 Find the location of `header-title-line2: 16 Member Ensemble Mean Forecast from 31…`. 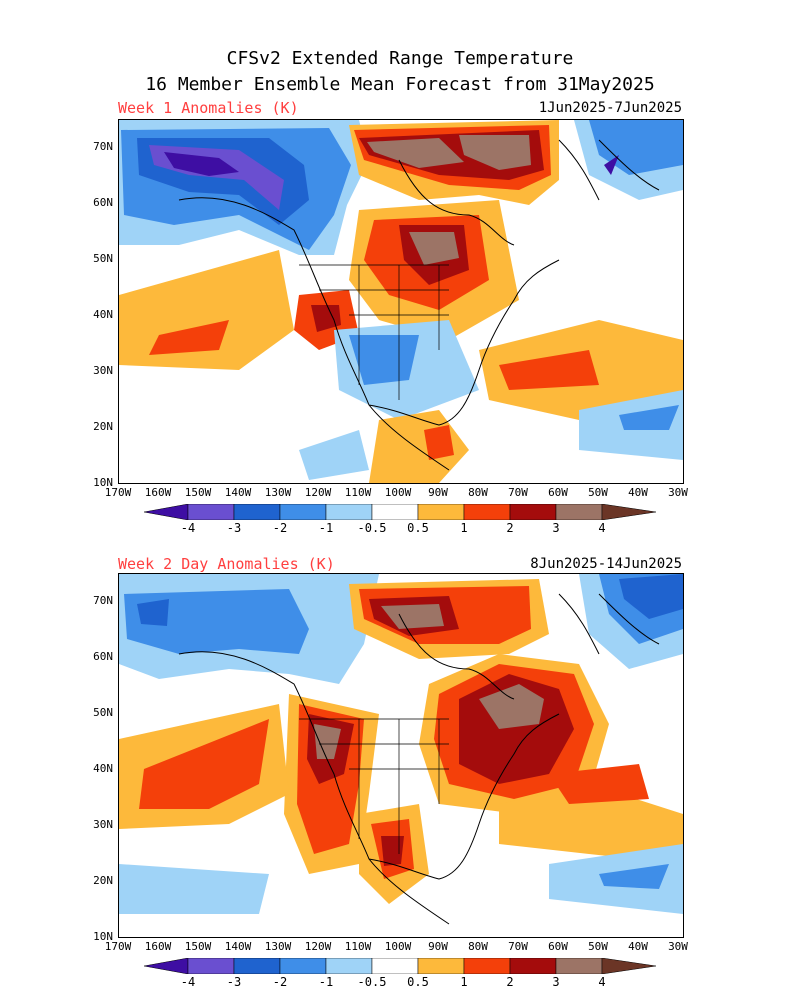

header-title-line2: 16 Member Ensemble Mean Forecast from 31… is located at coordinates (400, 84).